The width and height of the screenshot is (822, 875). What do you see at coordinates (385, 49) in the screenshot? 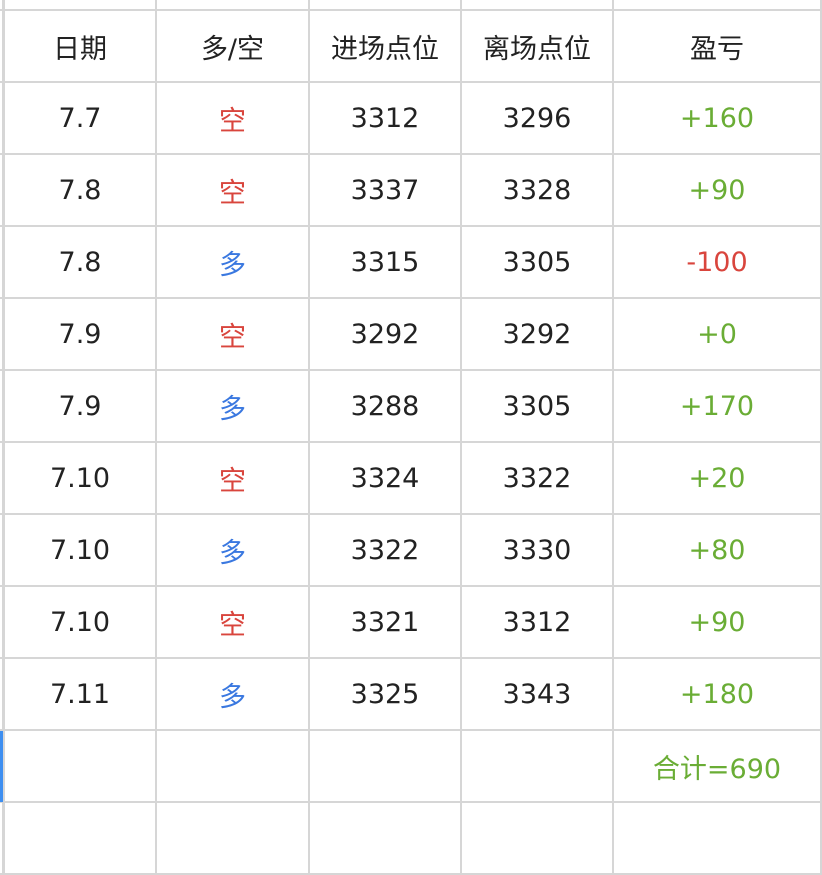
I see `header-entry: 进场点位` at bounding box center [385, 49].